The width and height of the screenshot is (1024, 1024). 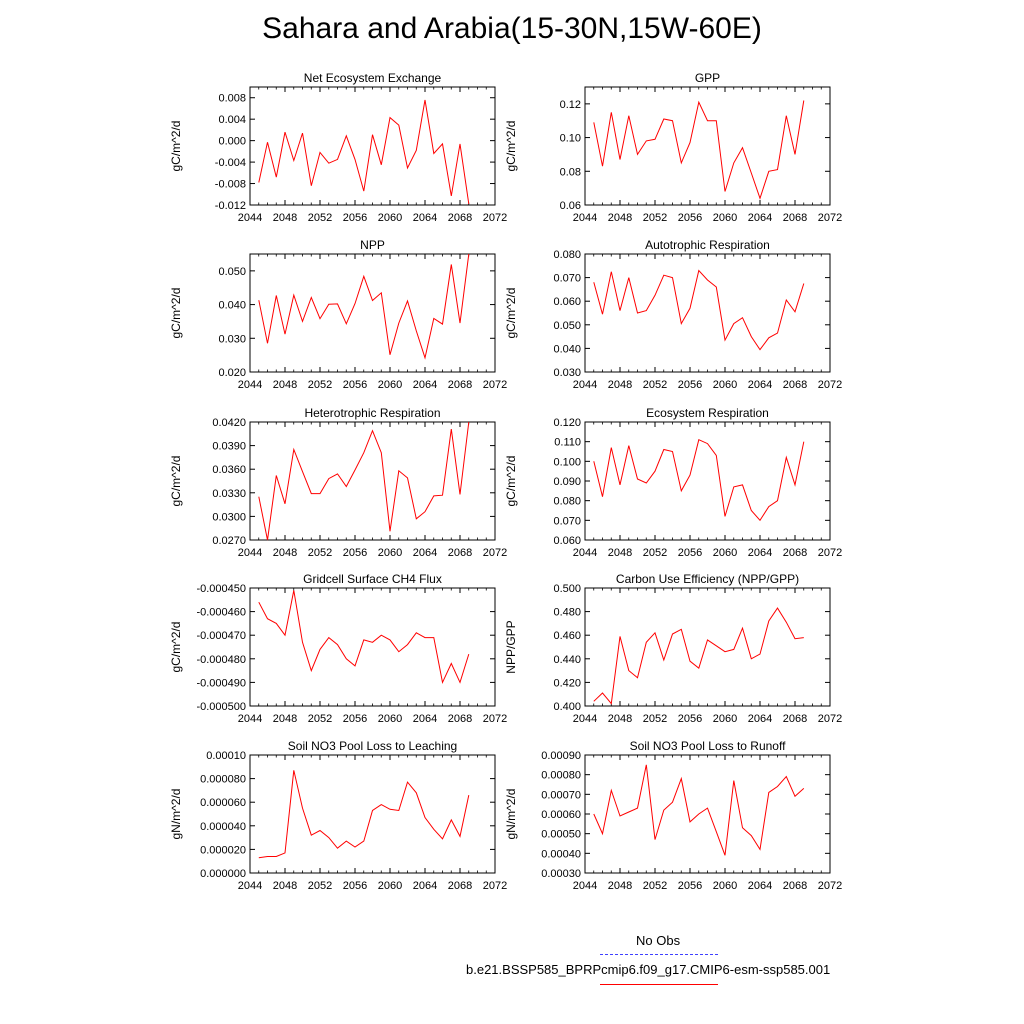 What do you see at coordinates (659, 954) in the screenshot?
I see `legend-obs-line` at bounding box center [659, 954].